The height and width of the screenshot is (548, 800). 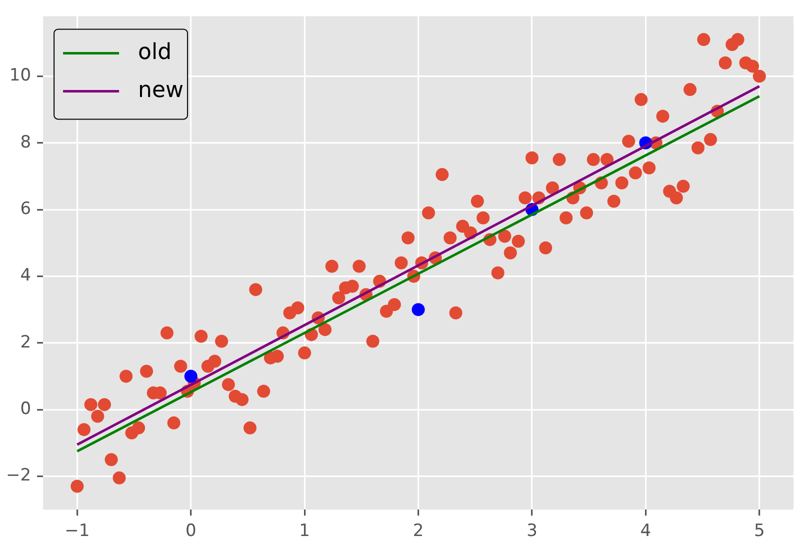 What do you see at coordinates (304, 531) in the screenshot?
I see `x-tick-label: 1` at bounding box center [304, 531].